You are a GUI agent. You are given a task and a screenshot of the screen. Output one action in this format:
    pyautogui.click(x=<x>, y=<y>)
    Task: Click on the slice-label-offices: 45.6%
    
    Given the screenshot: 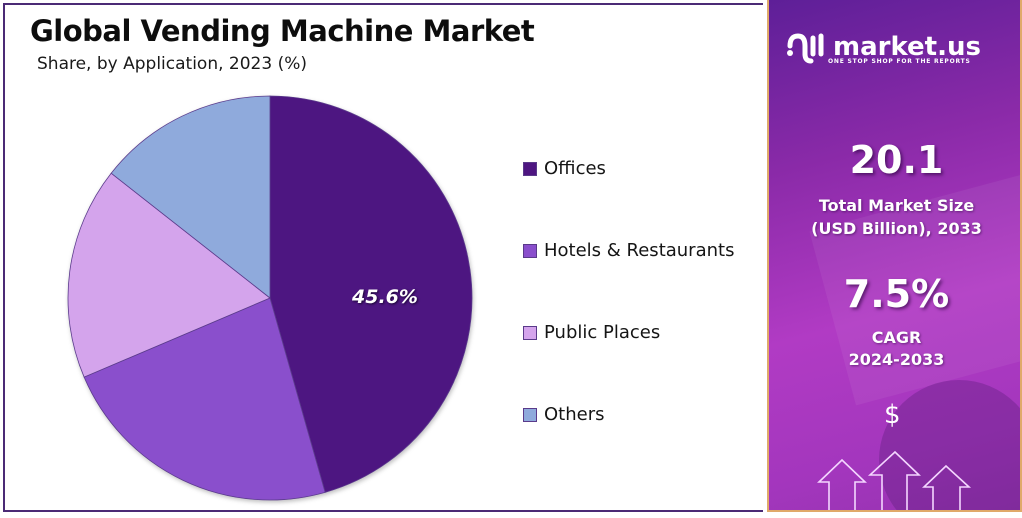 What is the action you would take?
    pyautogui.click(x=385, y=297)
    